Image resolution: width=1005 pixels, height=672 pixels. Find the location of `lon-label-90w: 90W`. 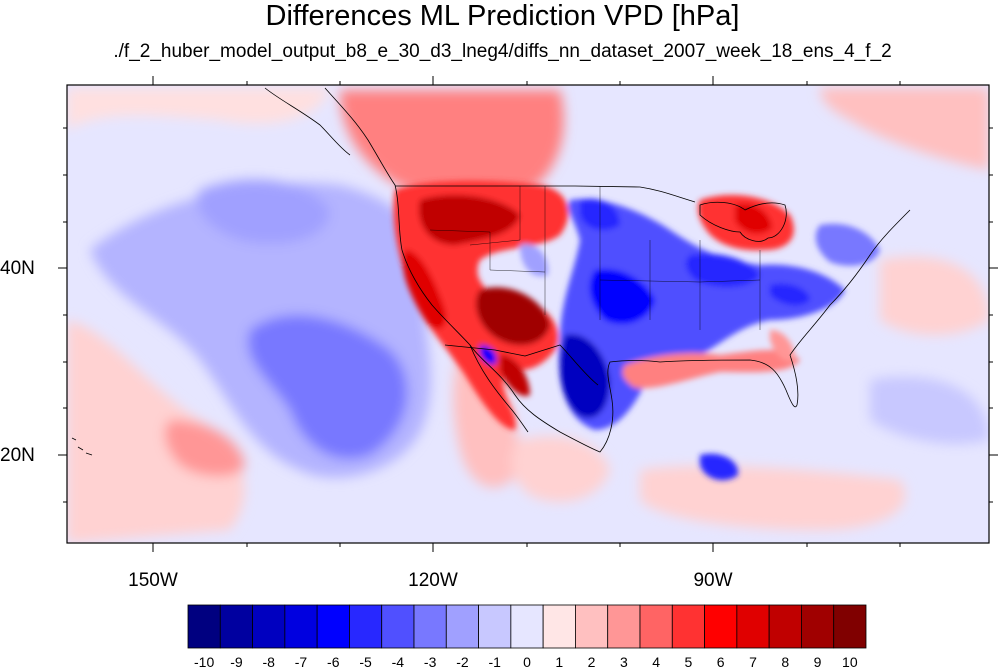

lon-label-90w: 90W is located at coordinates (713, 580).